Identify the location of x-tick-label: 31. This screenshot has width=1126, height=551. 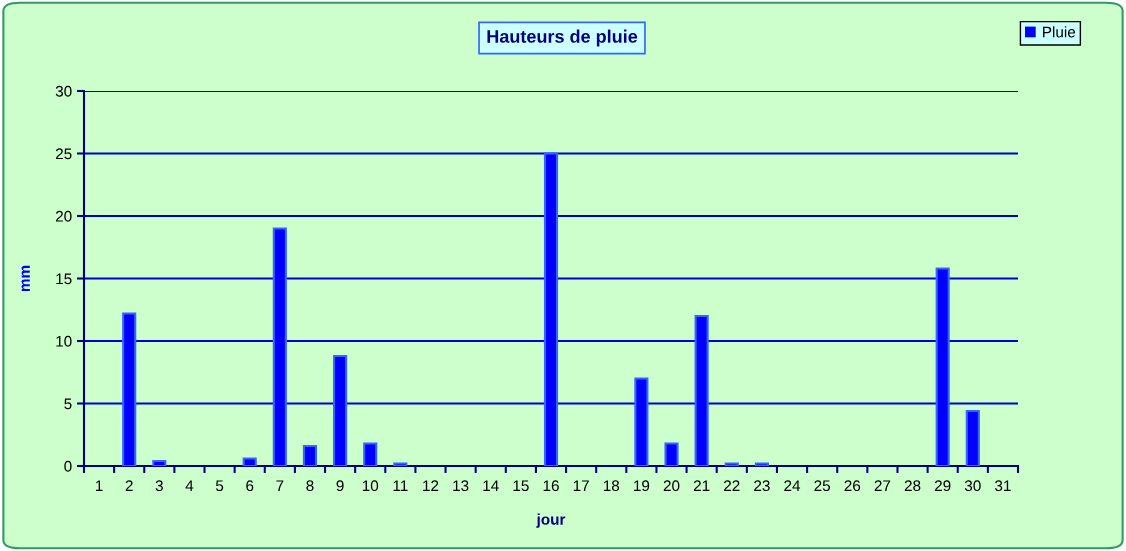
(1003, 486).